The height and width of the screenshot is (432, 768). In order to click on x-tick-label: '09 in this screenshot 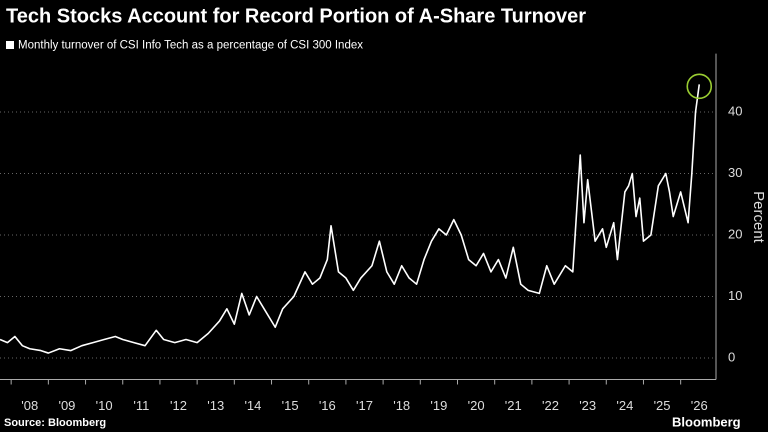, I will do `click(66, 405)`.